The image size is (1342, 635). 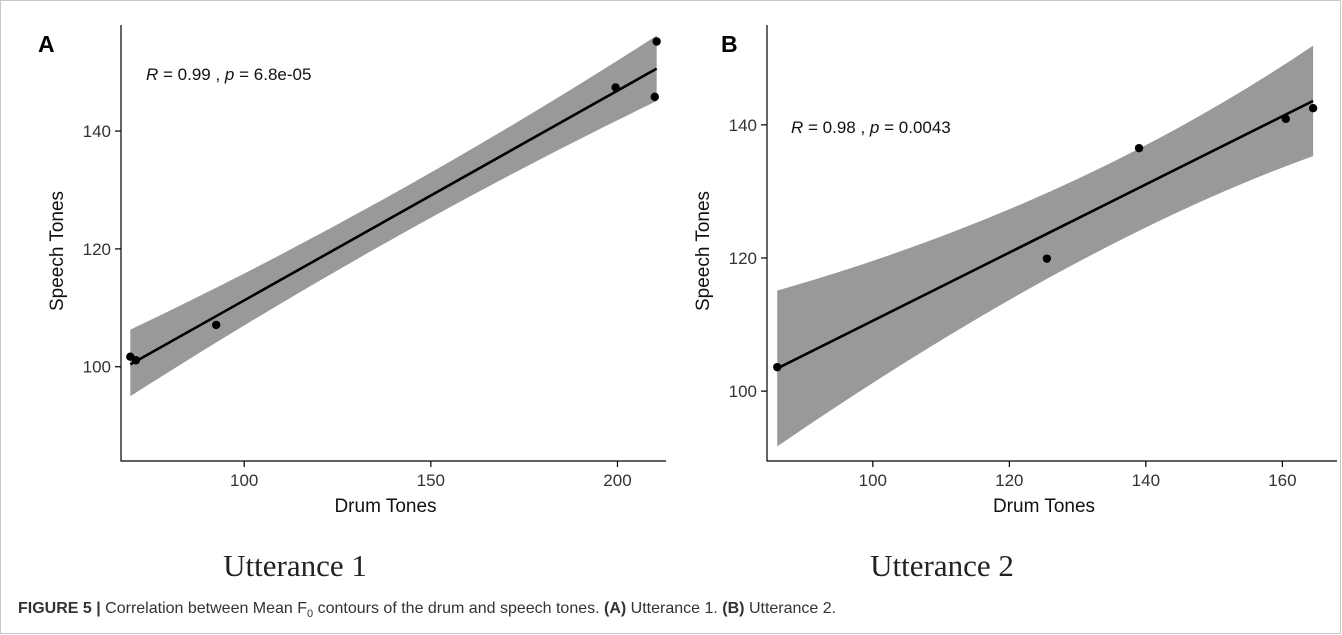 What do you see at coordinates (1146, 480) in the screenshot?
I see `x-tick-label: 140` at bounding box center [1146, 480].